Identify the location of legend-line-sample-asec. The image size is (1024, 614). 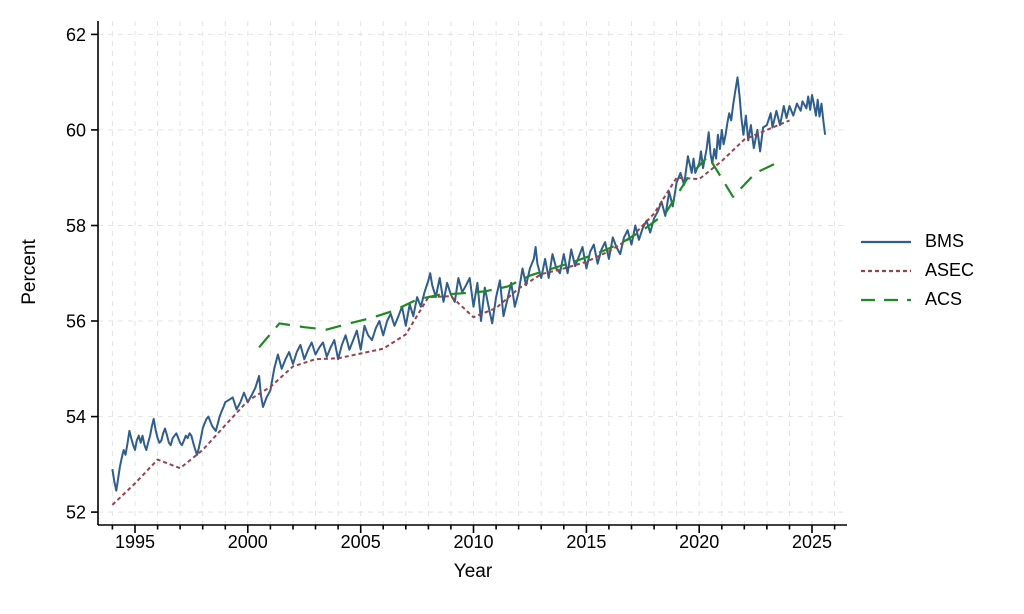
(886, 270).